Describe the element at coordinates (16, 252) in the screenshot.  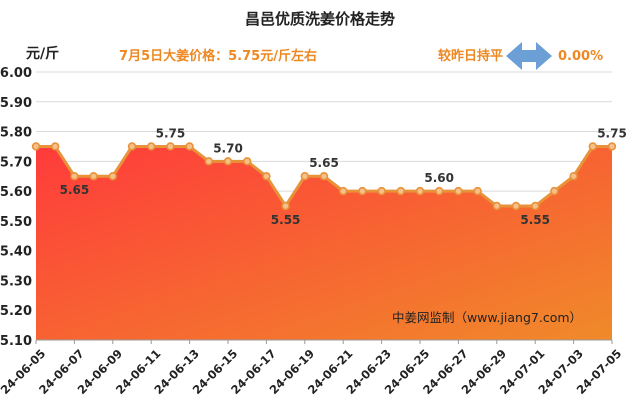
I see `y-tick-label: 5.40` at that location.